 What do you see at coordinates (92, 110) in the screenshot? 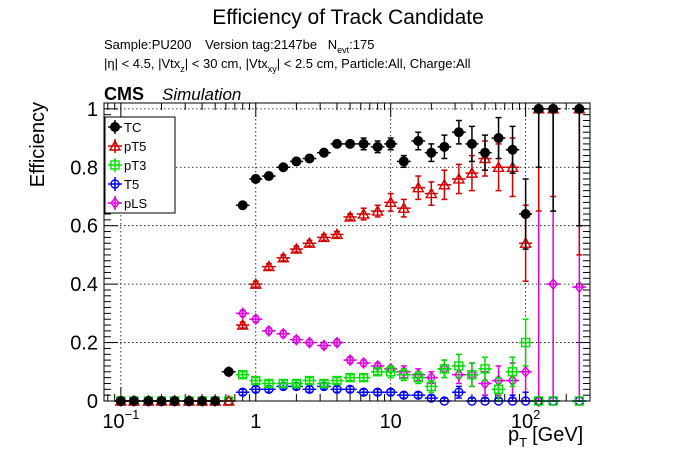
I see `y-tick-label: 1` at bounding box center [92, 110].